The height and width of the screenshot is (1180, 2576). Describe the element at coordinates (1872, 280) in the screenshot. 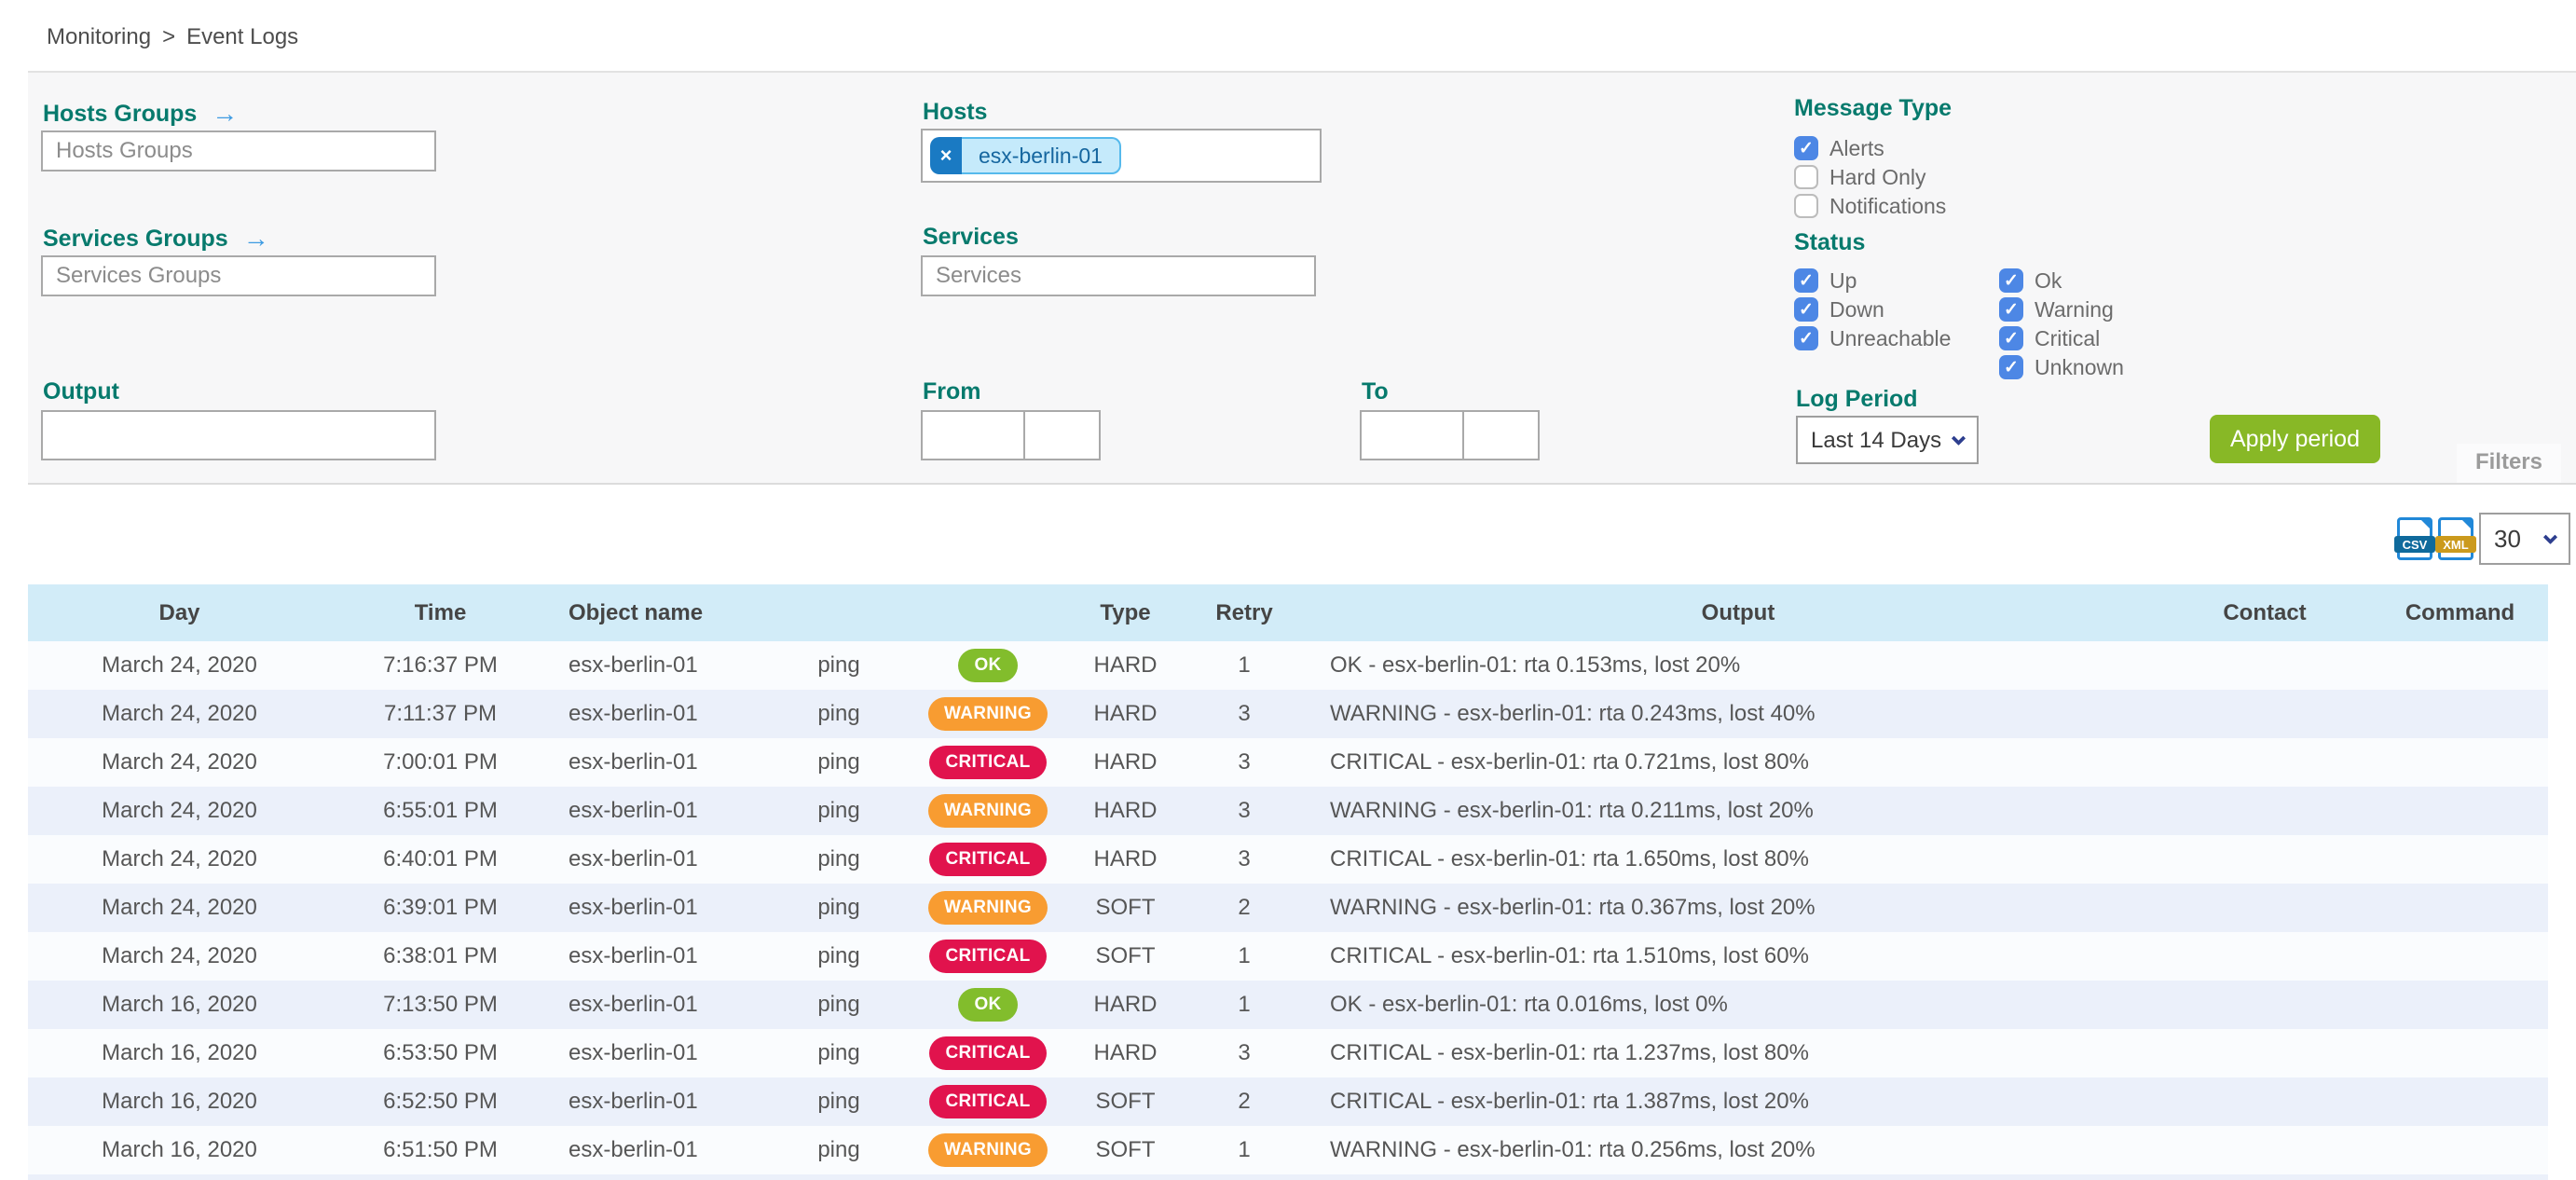

I see `checkbox-up: ✓ Up` at that location.